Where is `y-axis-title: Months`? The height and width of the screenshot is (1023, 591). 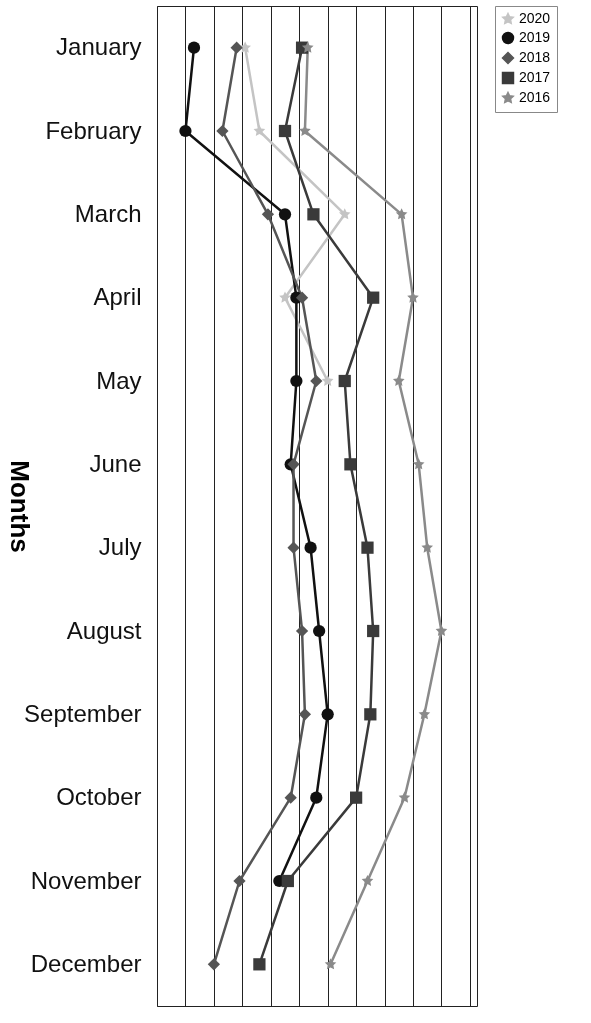
y-axis-title: Months is located at coordinates (20, 506).